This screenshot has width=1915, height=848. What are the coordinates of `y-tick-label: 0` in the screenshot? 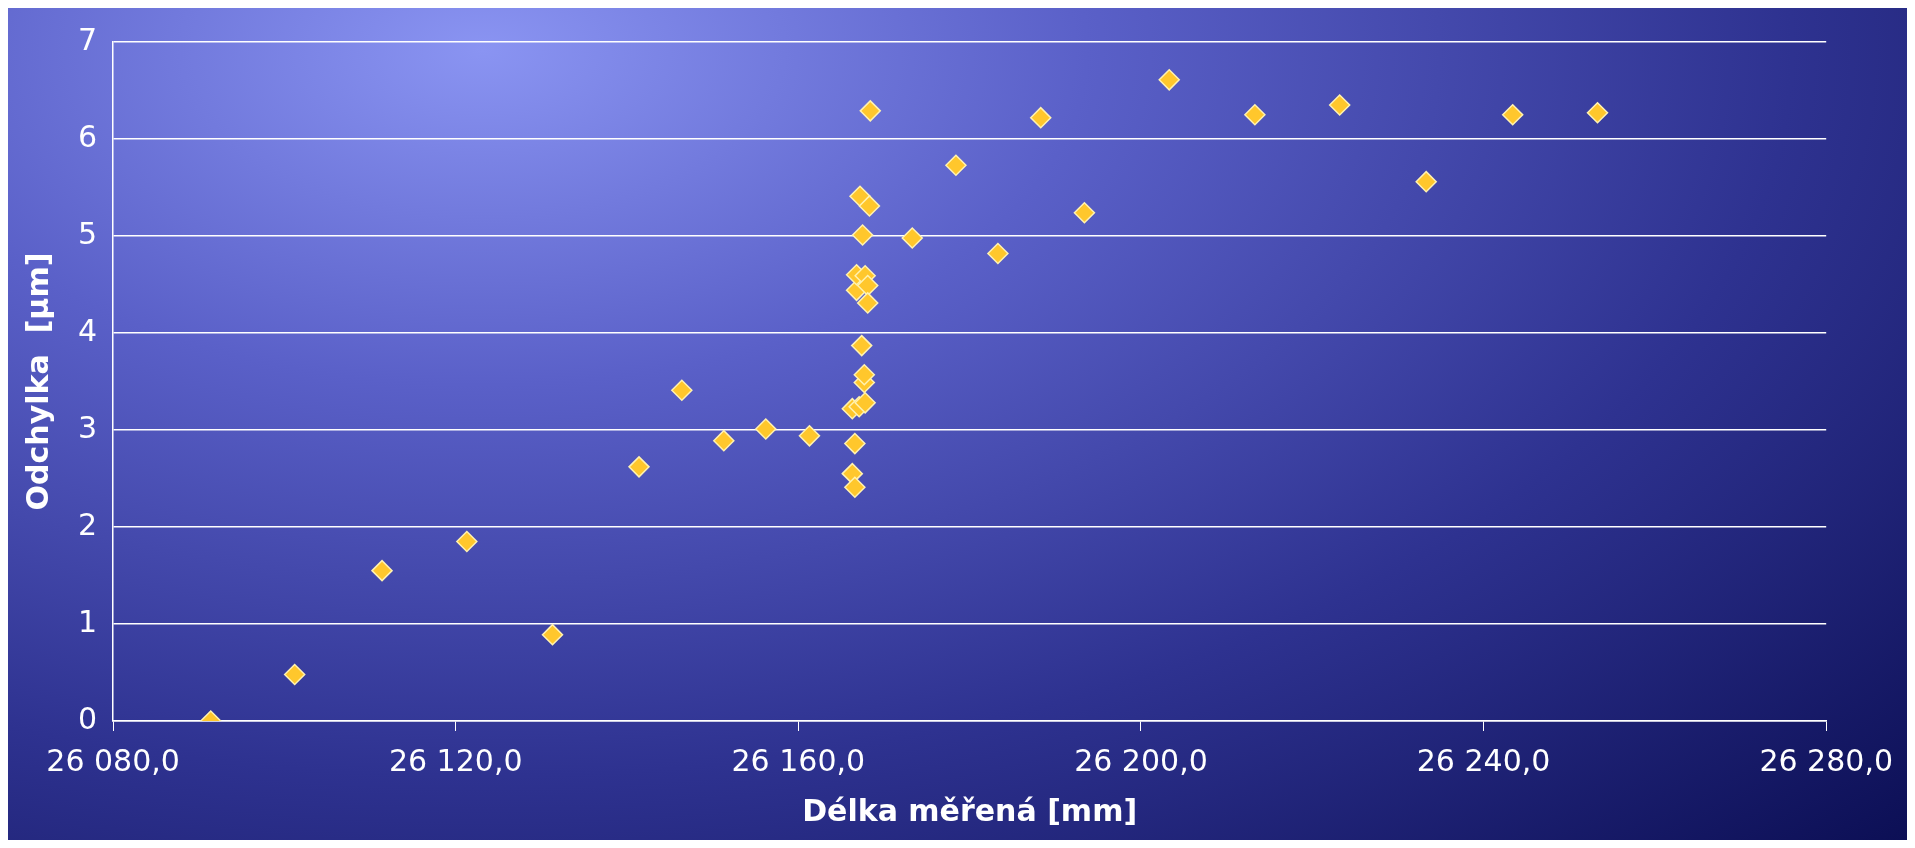 It's located at (87, 718).